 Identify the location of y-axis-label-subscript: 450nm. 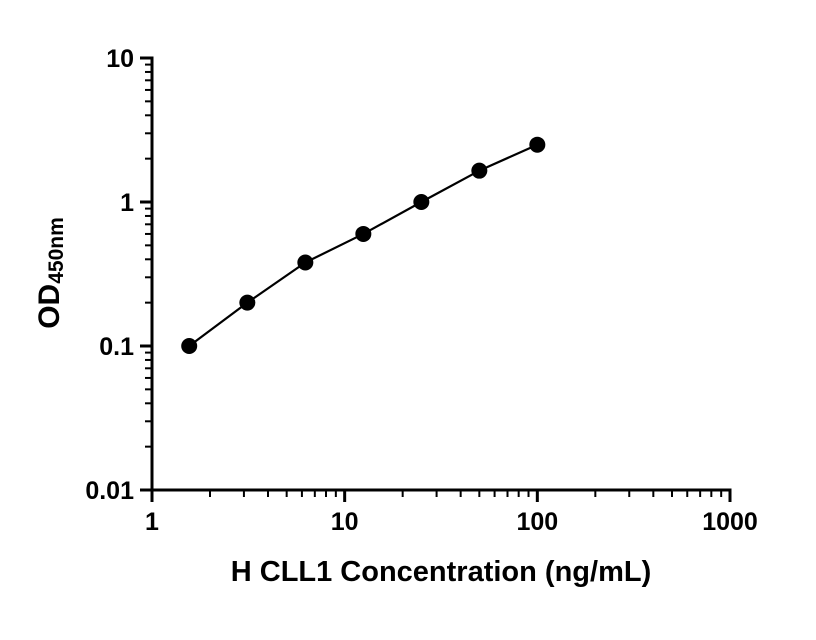
(56, 250).